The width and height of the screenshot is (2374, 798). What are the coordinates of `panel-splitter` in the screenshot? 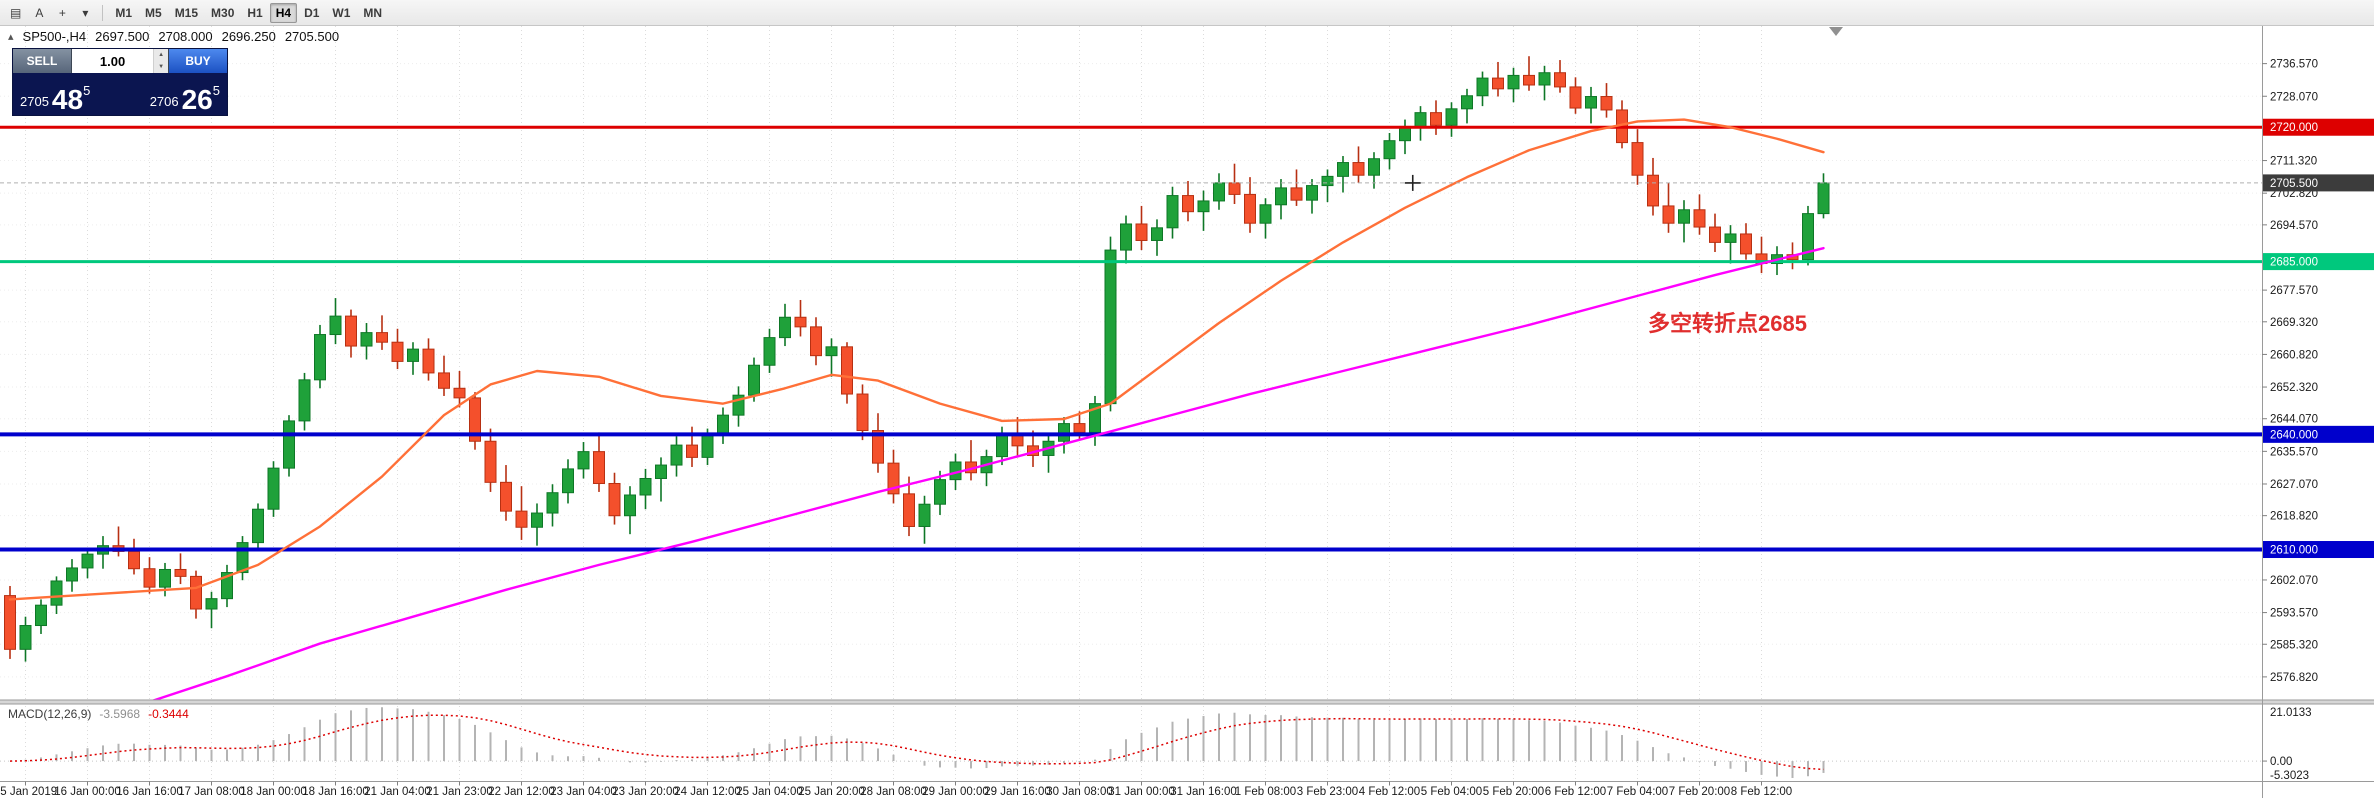 It's located at (1187, 702).